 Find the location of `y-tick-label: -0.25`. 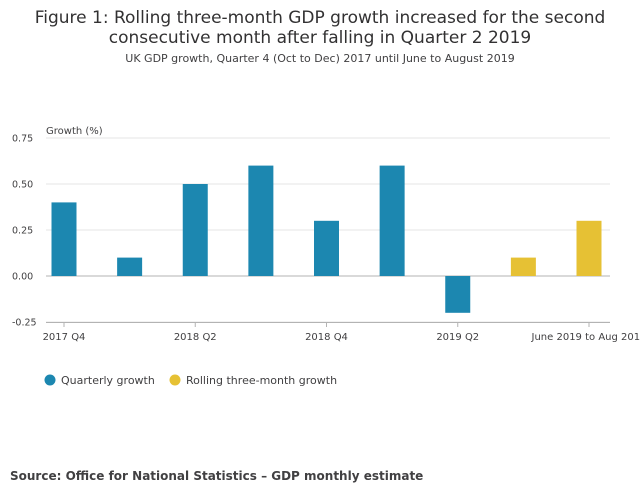

y-tick-label: -0.25 is located at coordinates (24, 323).